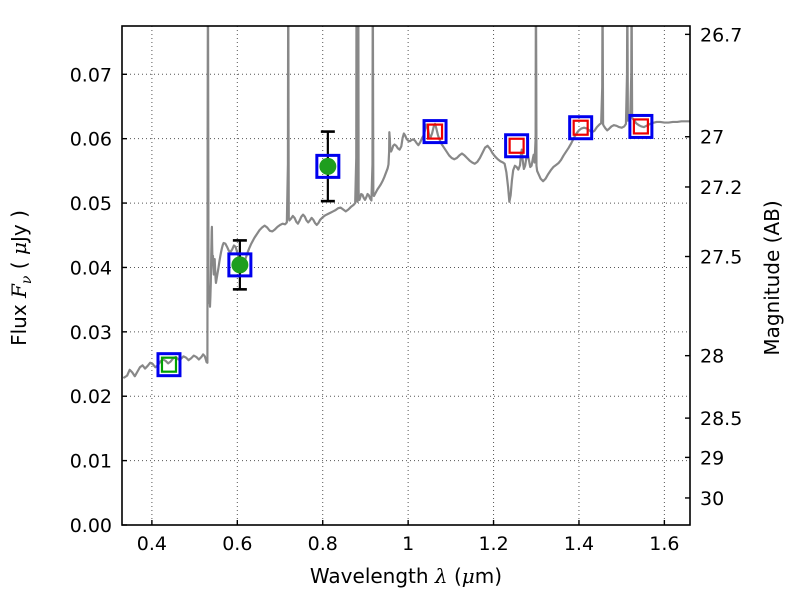 This screenshot has width=800, height=600. I want to click on x-tick-marks, so click(408, 522).